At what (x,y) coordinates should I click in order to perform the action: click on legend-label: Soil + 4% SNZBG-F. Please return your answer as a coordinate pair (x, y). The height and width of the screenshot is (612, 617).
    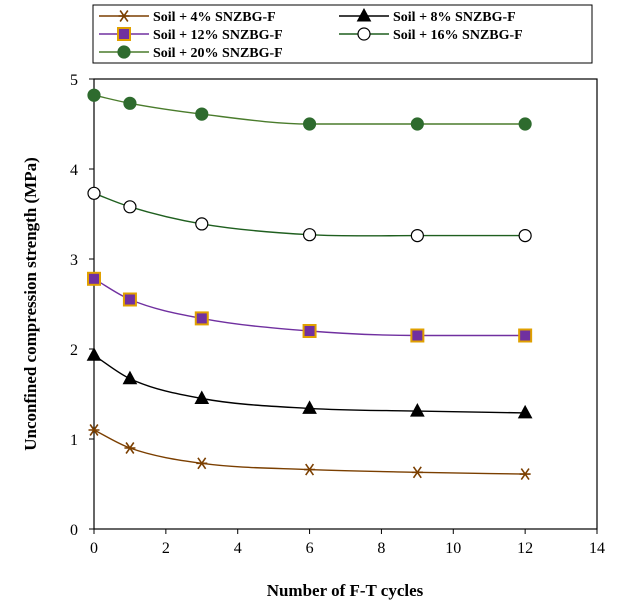
    Looking at the image, I should click on (214, 17).